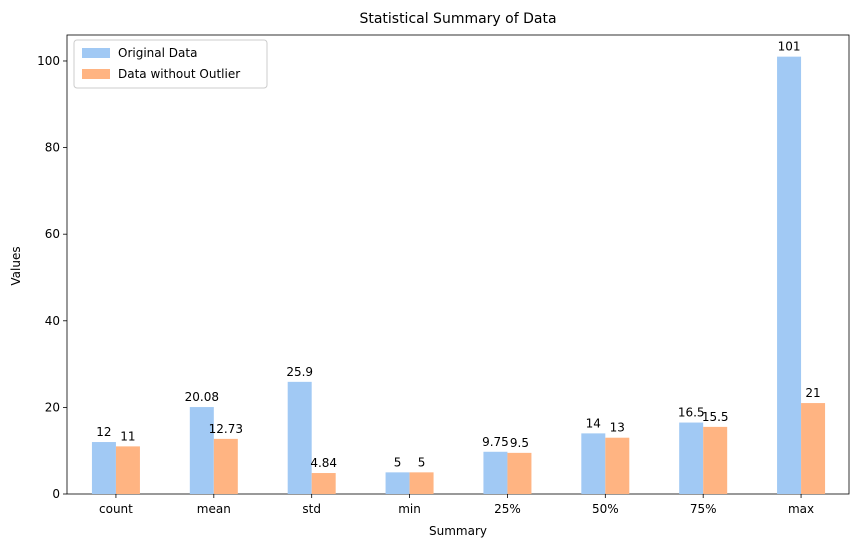  Describe the element at coordinates (617, 428) in the screenshot. I see `data-label: 13` at that location.